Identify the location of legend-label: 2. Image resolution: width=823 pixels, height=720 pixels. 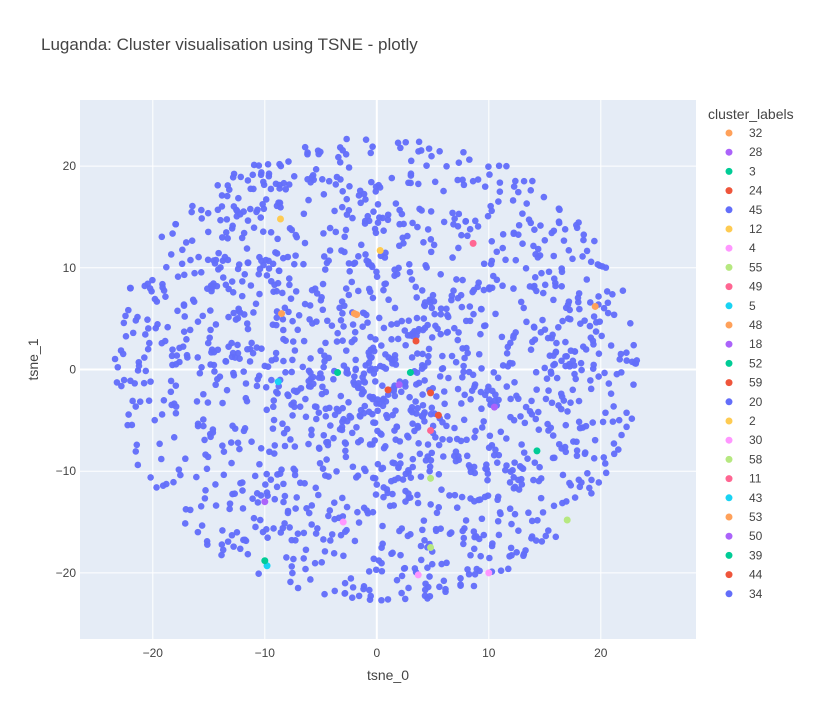
(752, 421).